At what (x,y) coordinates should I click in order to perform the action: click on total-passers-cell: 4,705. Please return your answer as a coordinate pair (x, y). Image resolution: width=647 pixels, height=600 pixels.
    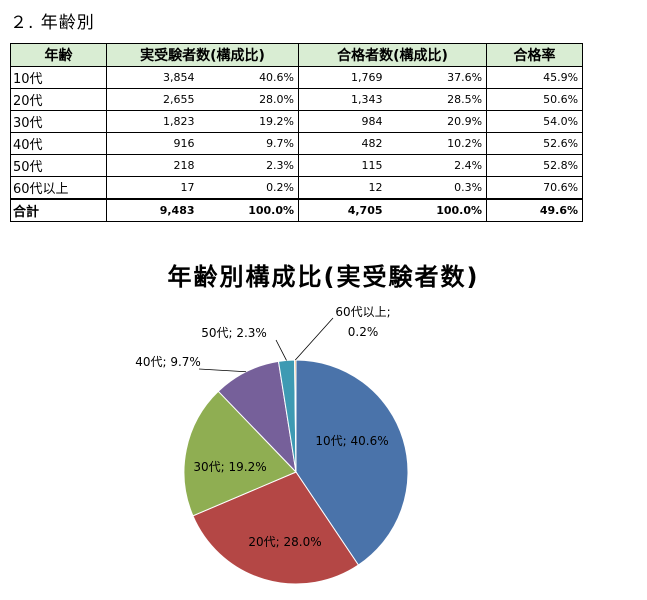
    Looking at the image, I should click on (342, 210).